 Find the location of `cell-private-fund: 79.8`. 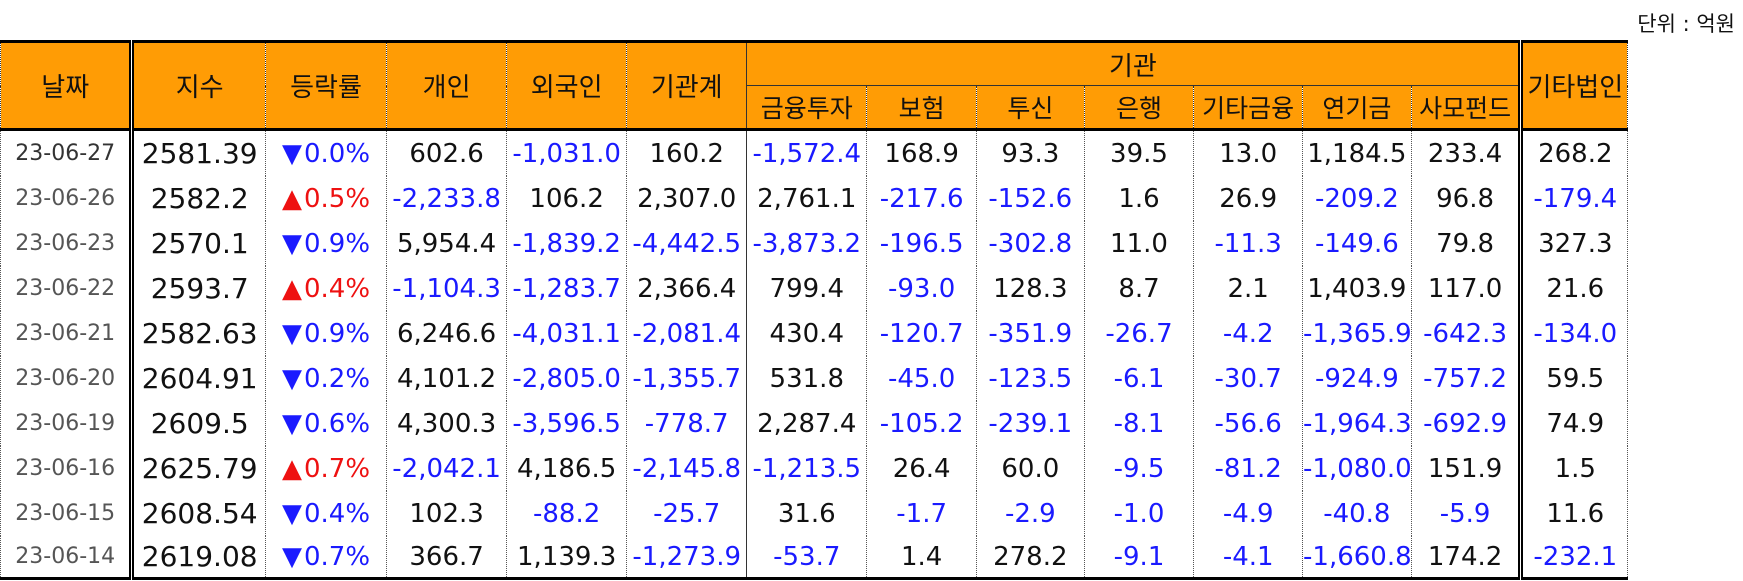

cell-private-fund: 79.8 is located at coordinates (1466, 243).